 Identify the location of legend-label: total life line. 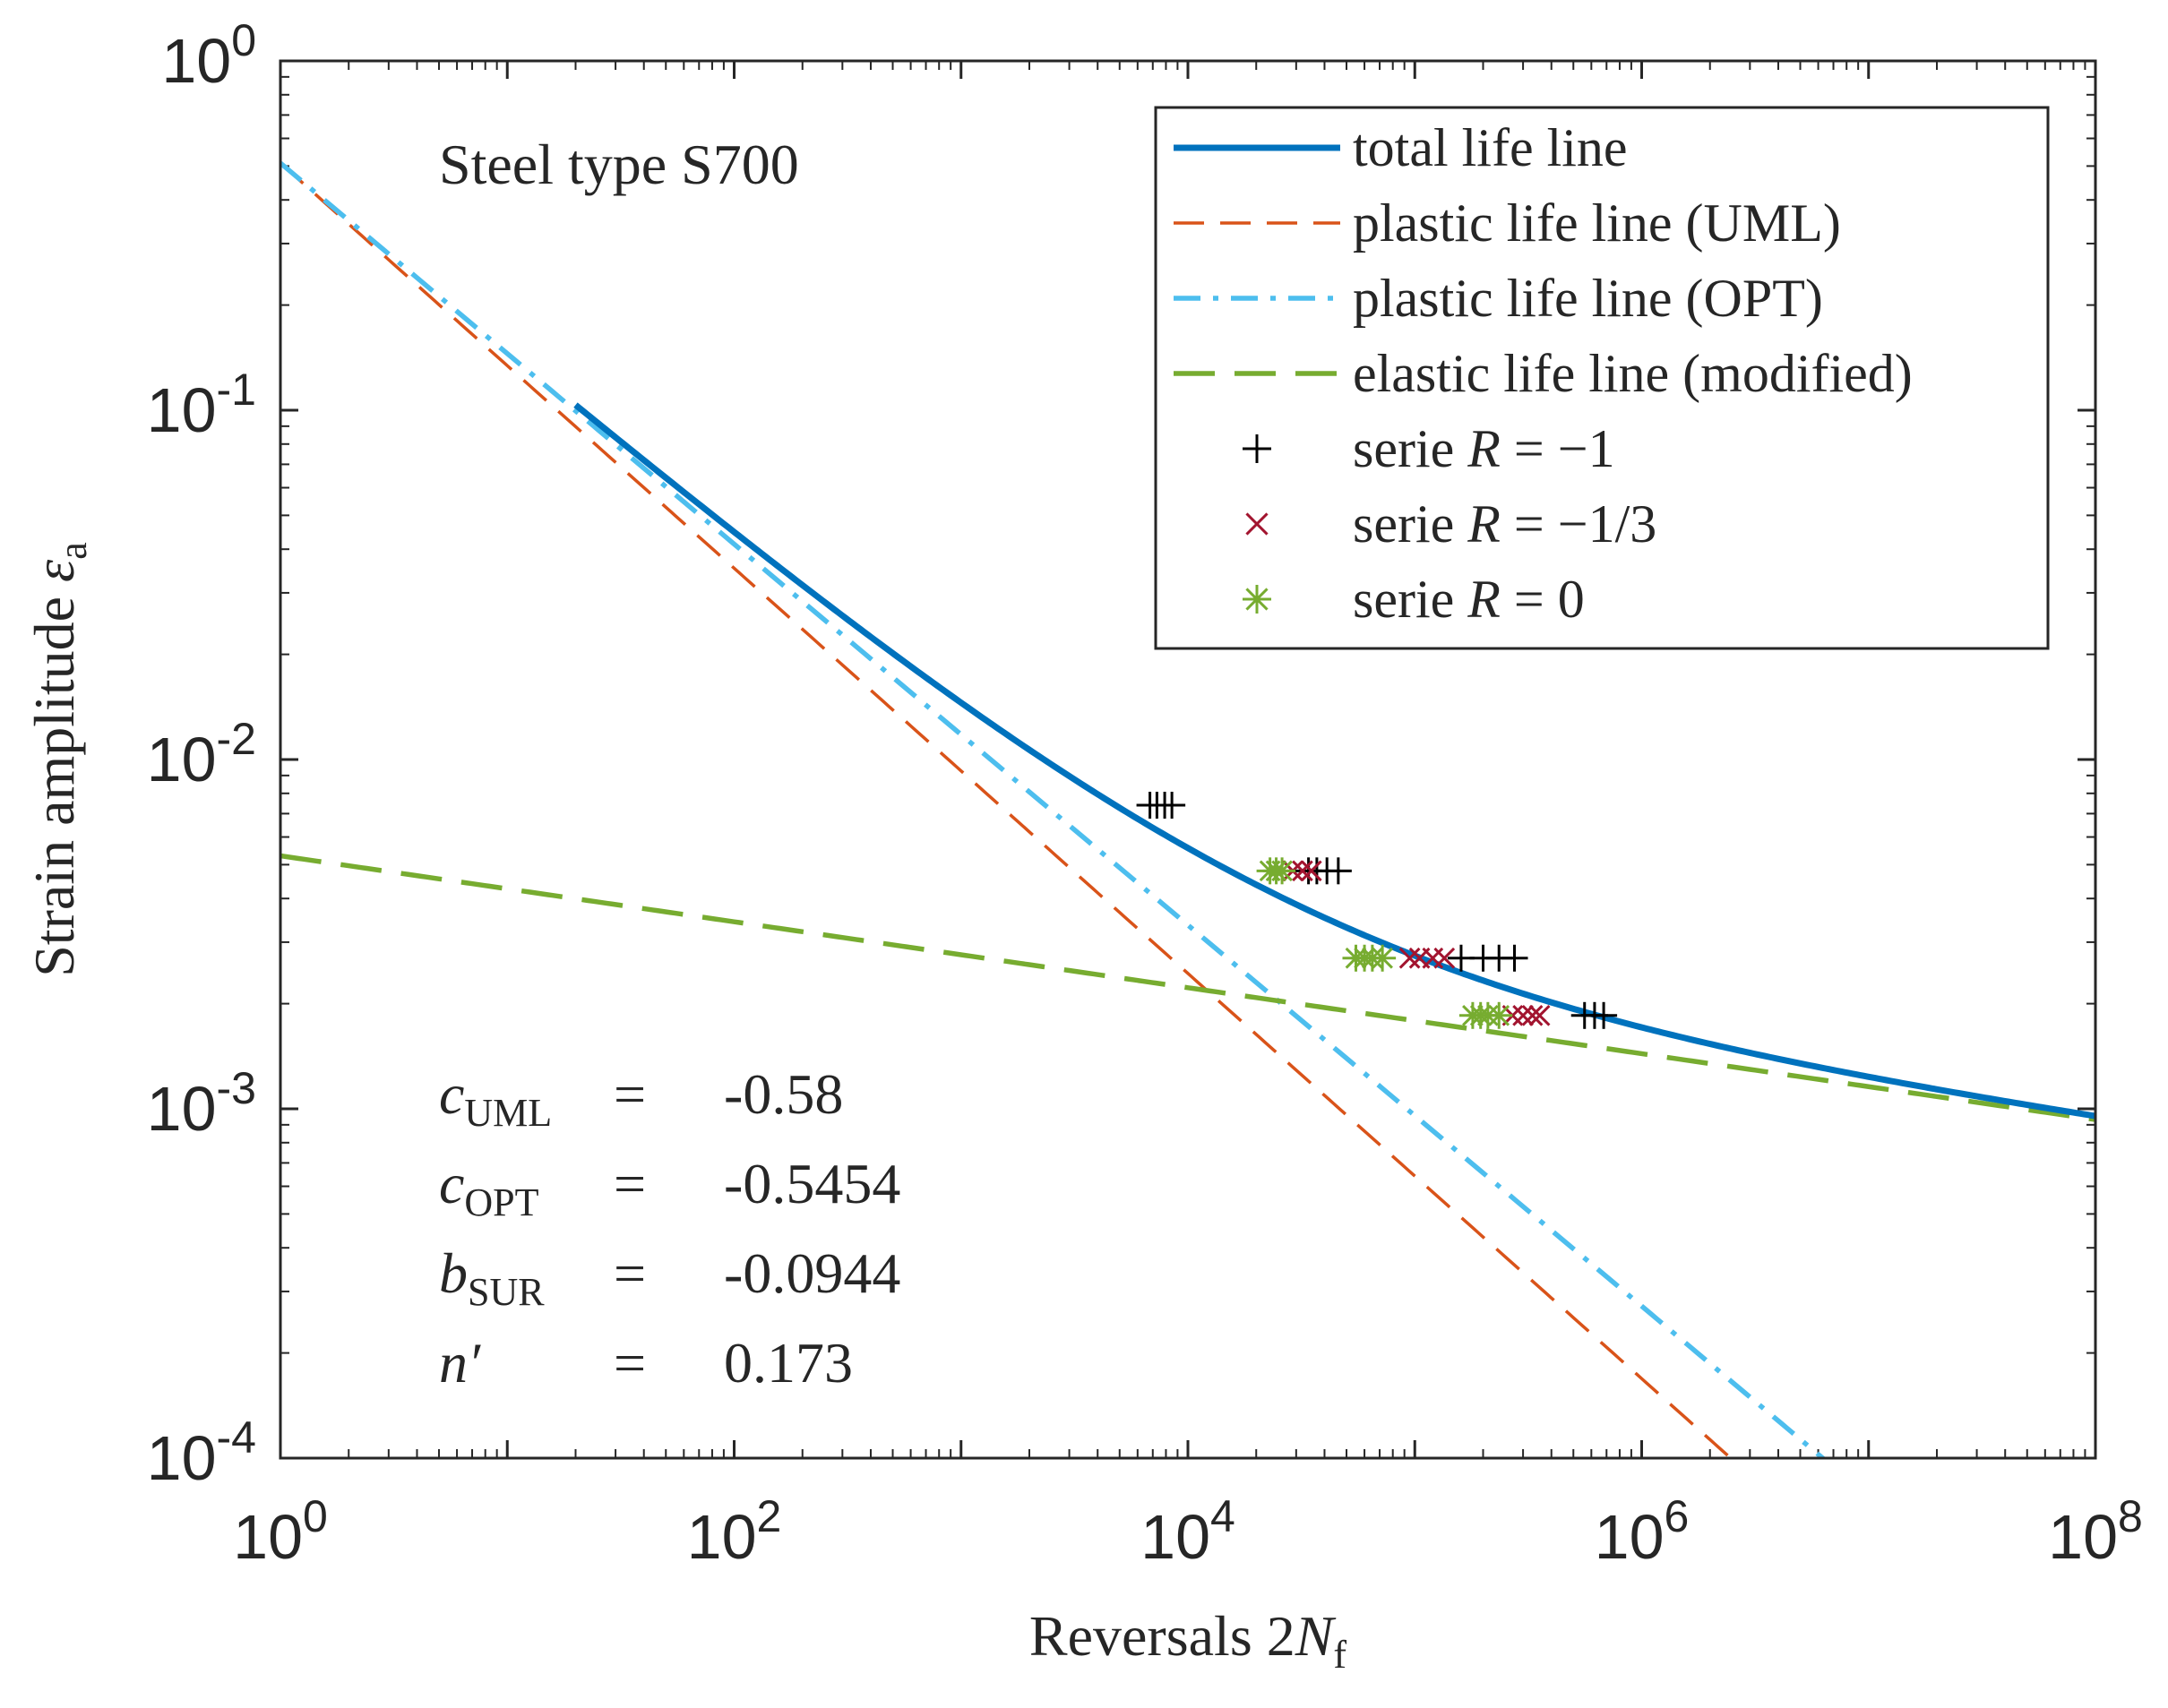
(1491, 147).